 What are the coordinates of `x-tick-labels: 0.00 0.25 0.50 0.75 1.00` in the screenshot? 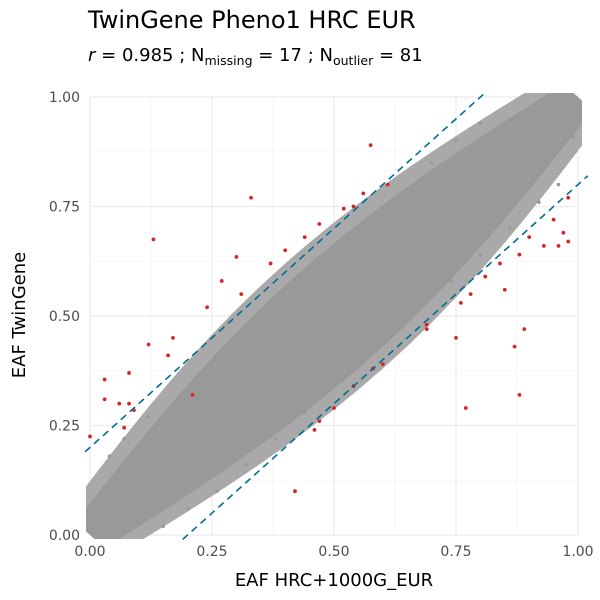 It's located at (333, 552).